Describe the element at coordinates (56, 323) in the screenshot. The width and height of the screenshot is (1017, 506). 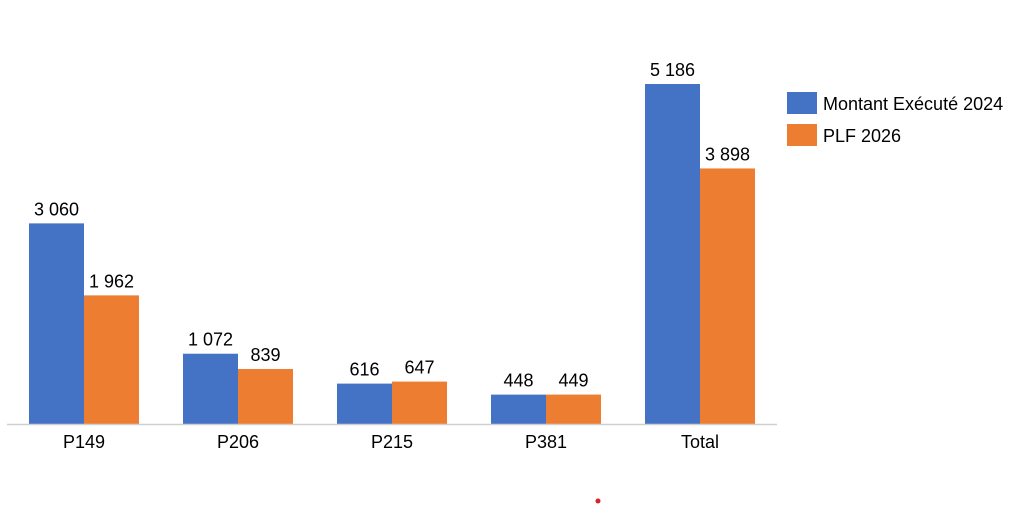
I see `bar-montant-2024-p149` at that location.